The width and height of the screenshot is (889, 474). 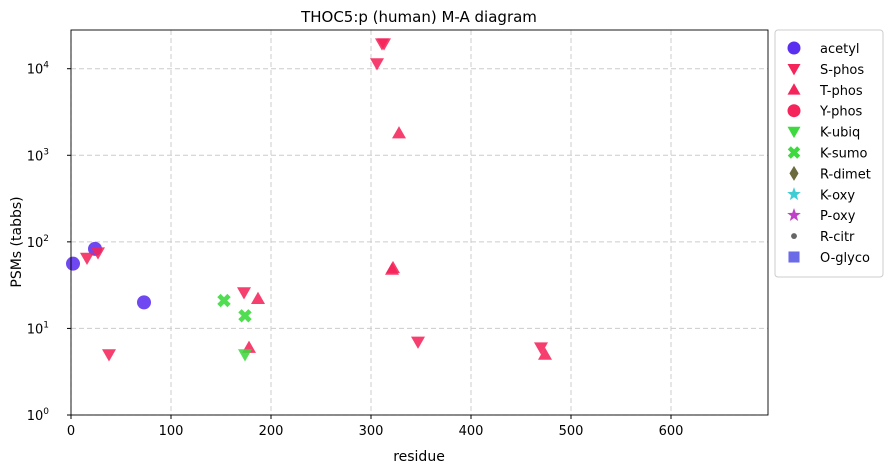 I want to click on legend-label: T-phos, so click(x=841, y=91).